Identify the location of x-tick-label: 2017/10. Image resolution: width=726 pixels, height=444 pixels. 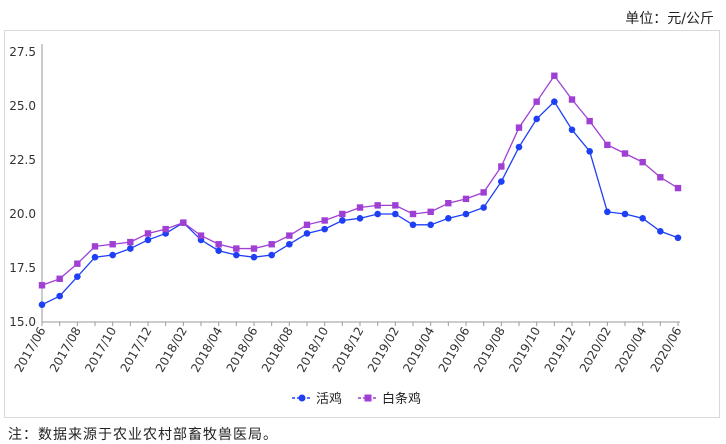
(100, 350).